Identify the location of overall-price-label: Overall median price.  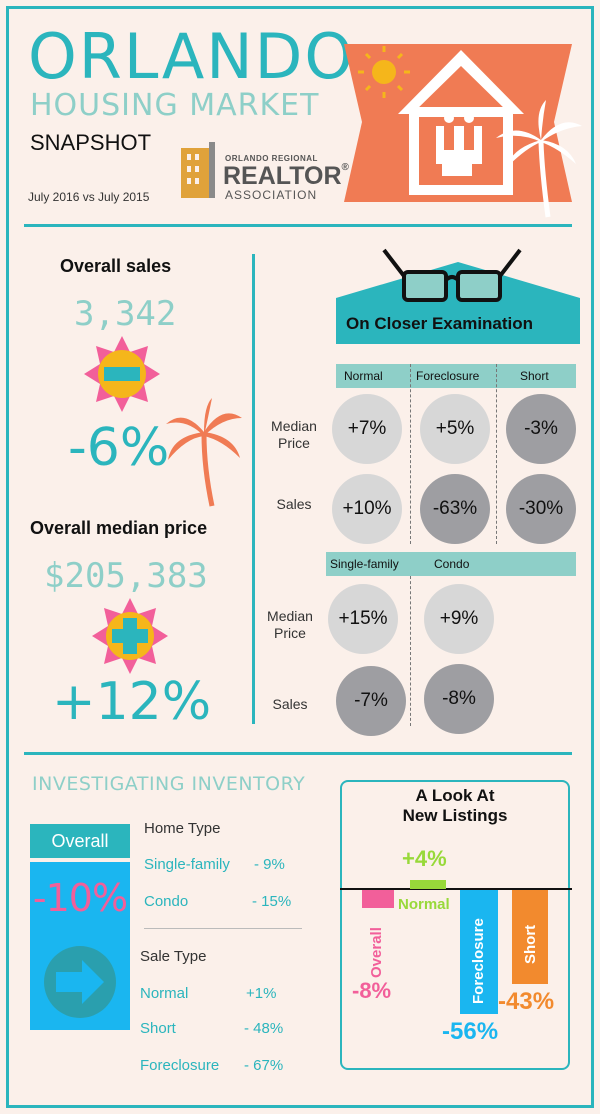
(119, 528).